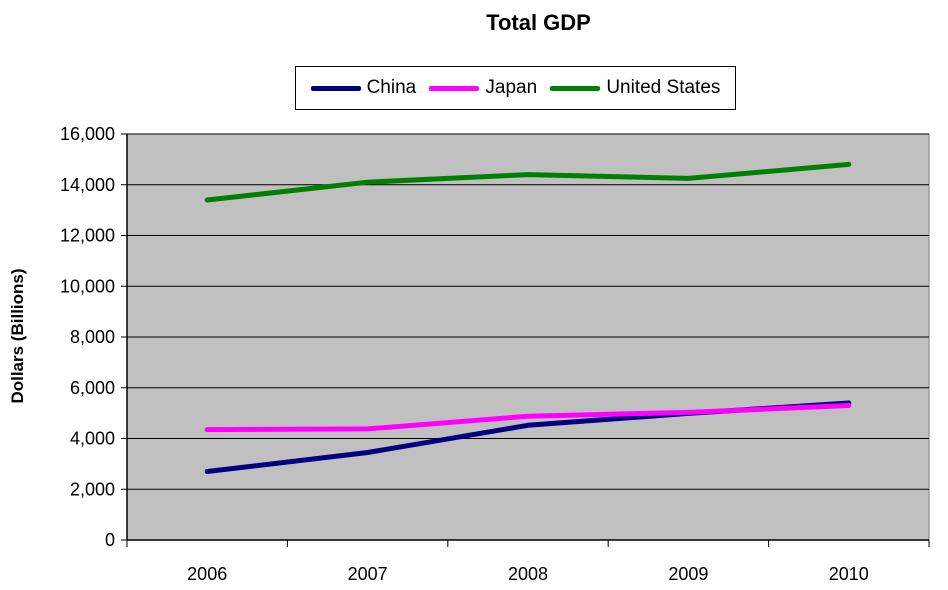 The height and width of the screenshot is (590, 948). Describe the element at coordinates (528, 182) in the screenshot. I see `series-line-united-states` at that location.